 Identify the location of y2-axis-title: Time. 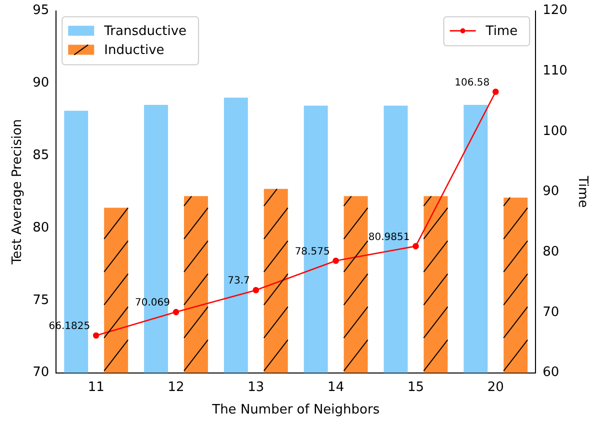
(582, 191).